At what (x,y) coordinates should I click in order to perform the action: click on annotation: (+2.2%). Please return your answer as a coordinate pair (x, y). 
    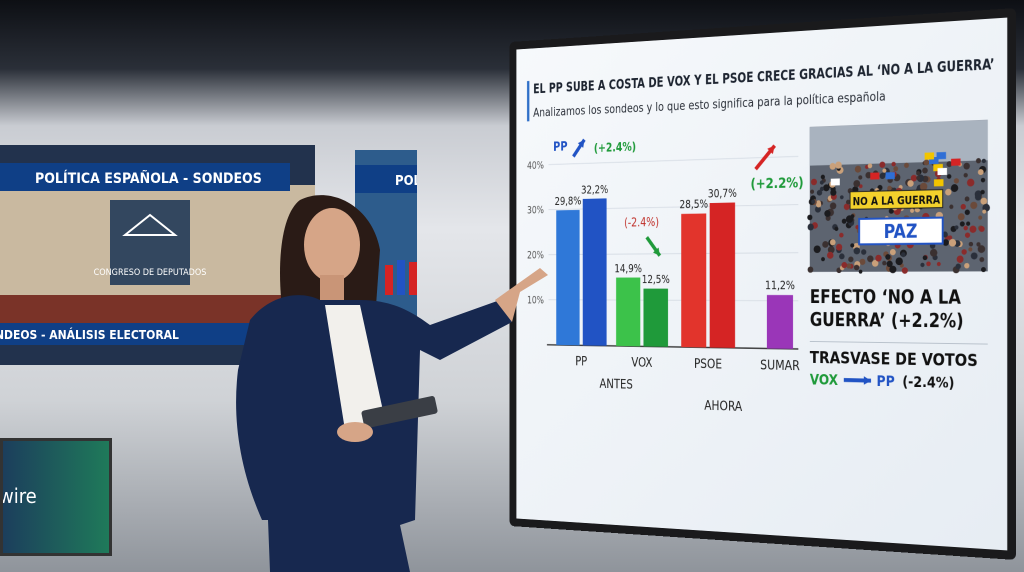
    Looking at the image, I should click on (776, 184).